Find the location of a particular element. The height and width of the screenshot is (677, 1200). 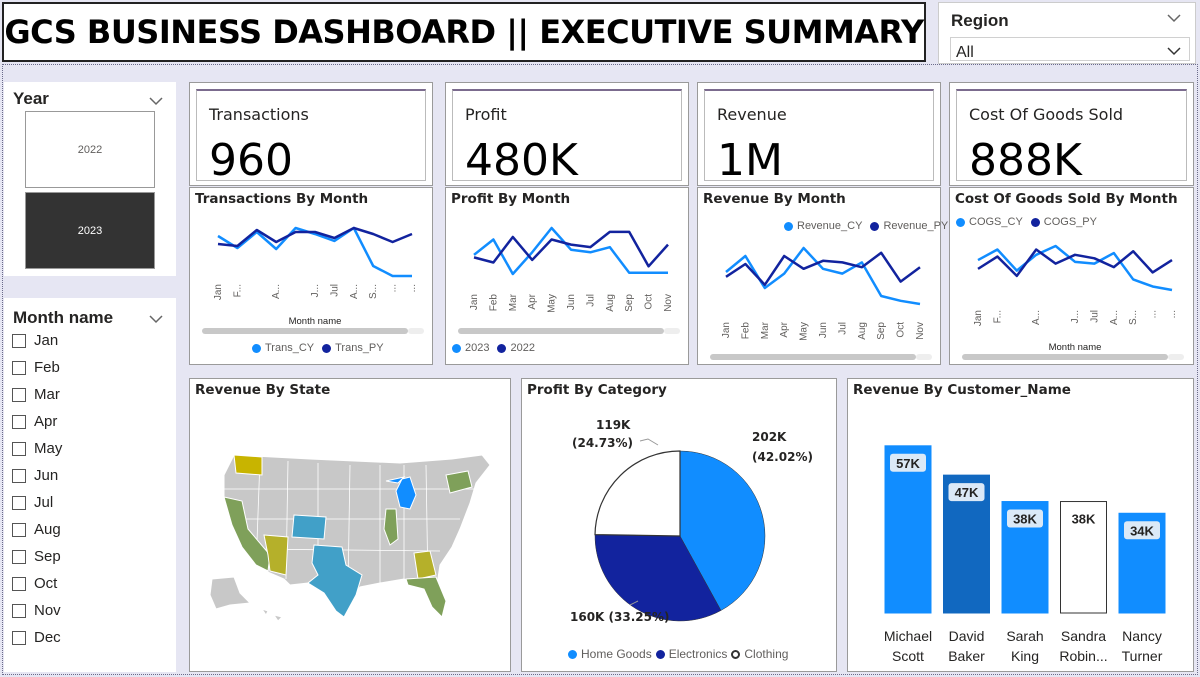

month-item-label: Aug is located at coordinates (47, 529).